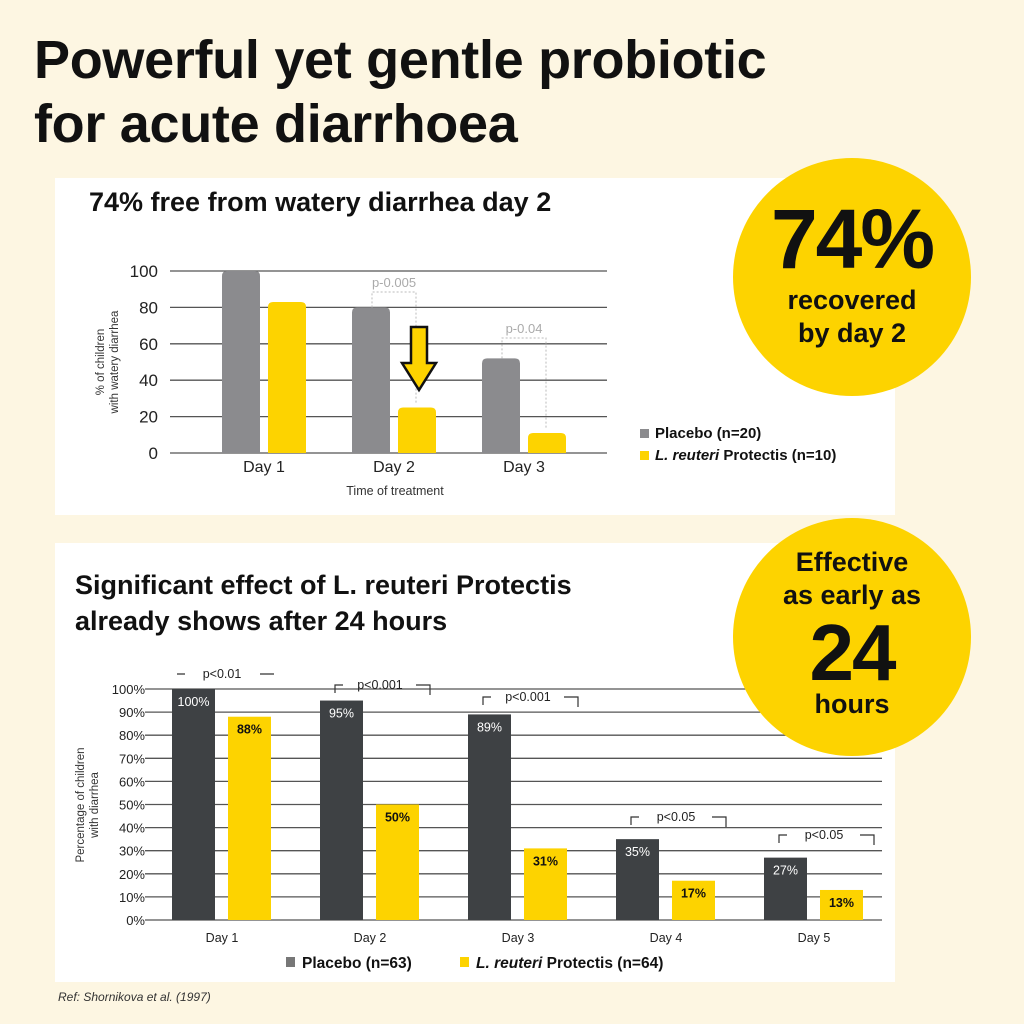 Image resolution: width=1024 pixels, height=1024 pixels. I want to click on chart-2-title-line-2: already shows after 24 hours, so click(261, 621).